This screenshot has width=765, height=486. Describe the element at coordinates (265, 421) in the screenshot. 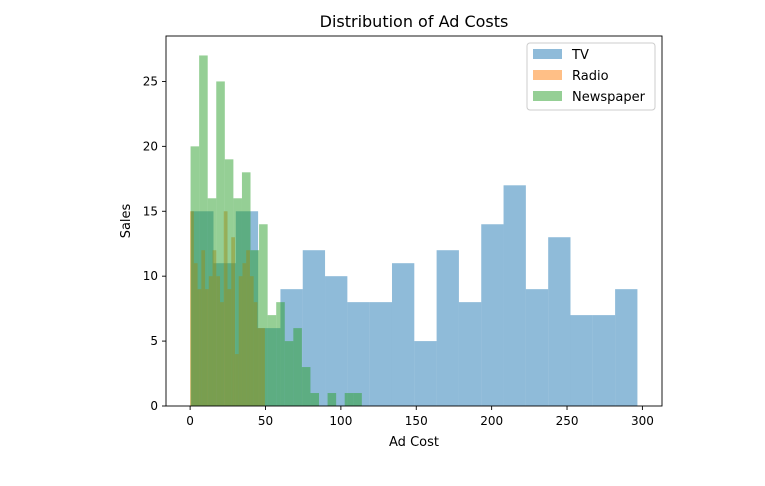

I see `x-tick-label: 50` at that location.